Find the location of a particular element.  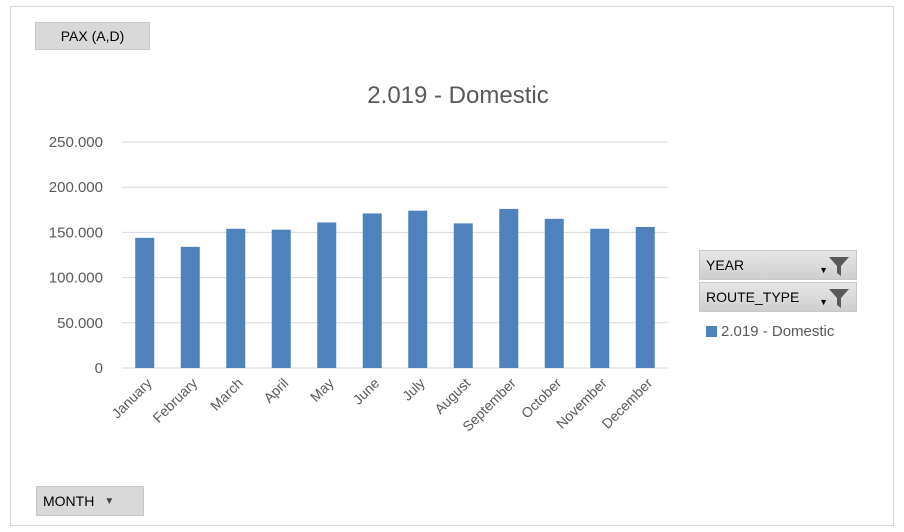

legend: 2.019 - Domestic is located at coordinates (770, 331).